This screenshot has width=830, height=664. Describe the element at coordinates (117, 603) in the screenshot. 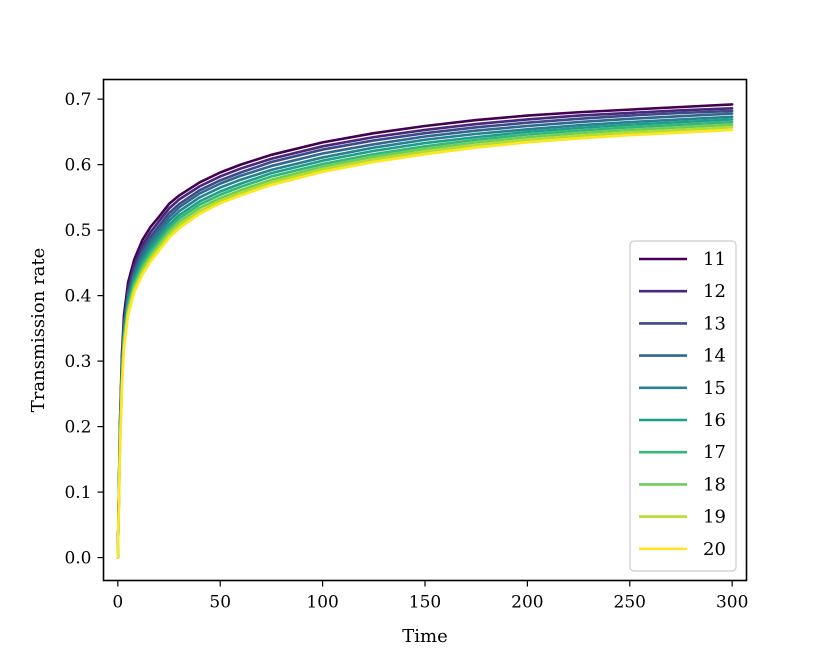

I see `x-tick-label: 0` at that location.